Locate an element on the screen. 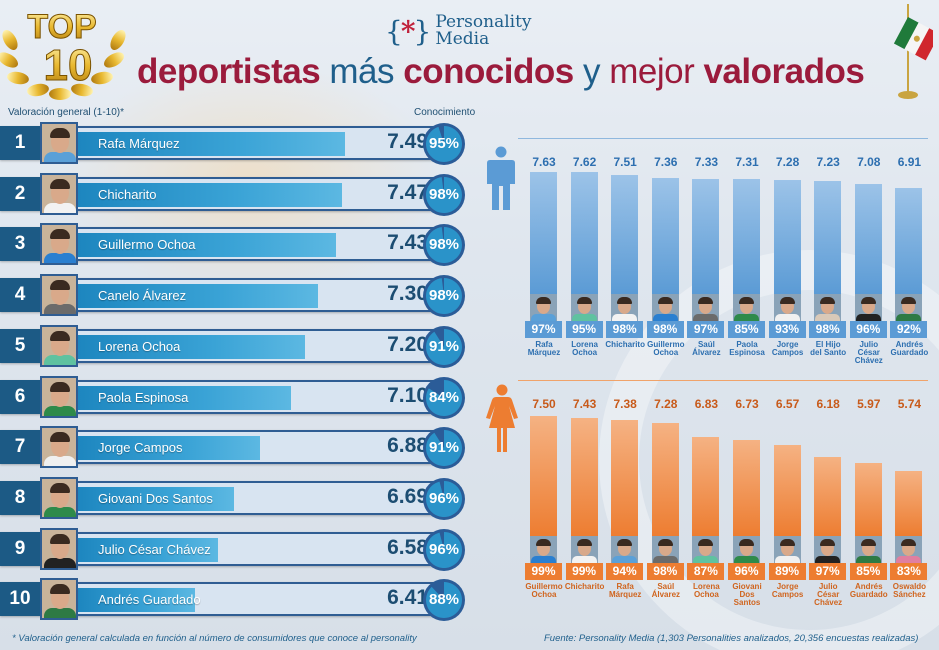 The height and width of the screenshot is (650, 939). rating-score: 6.88 is located at coordinates (407, 446).